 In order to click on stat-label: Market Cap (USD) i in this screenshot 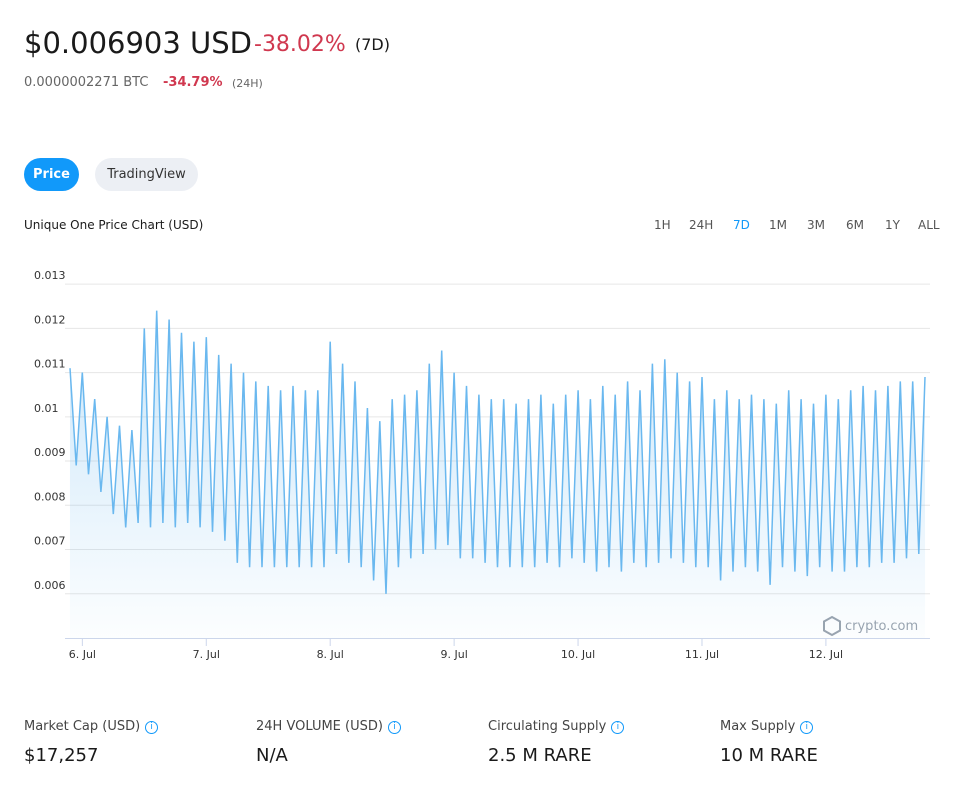, I will do `click(91, 726)`.